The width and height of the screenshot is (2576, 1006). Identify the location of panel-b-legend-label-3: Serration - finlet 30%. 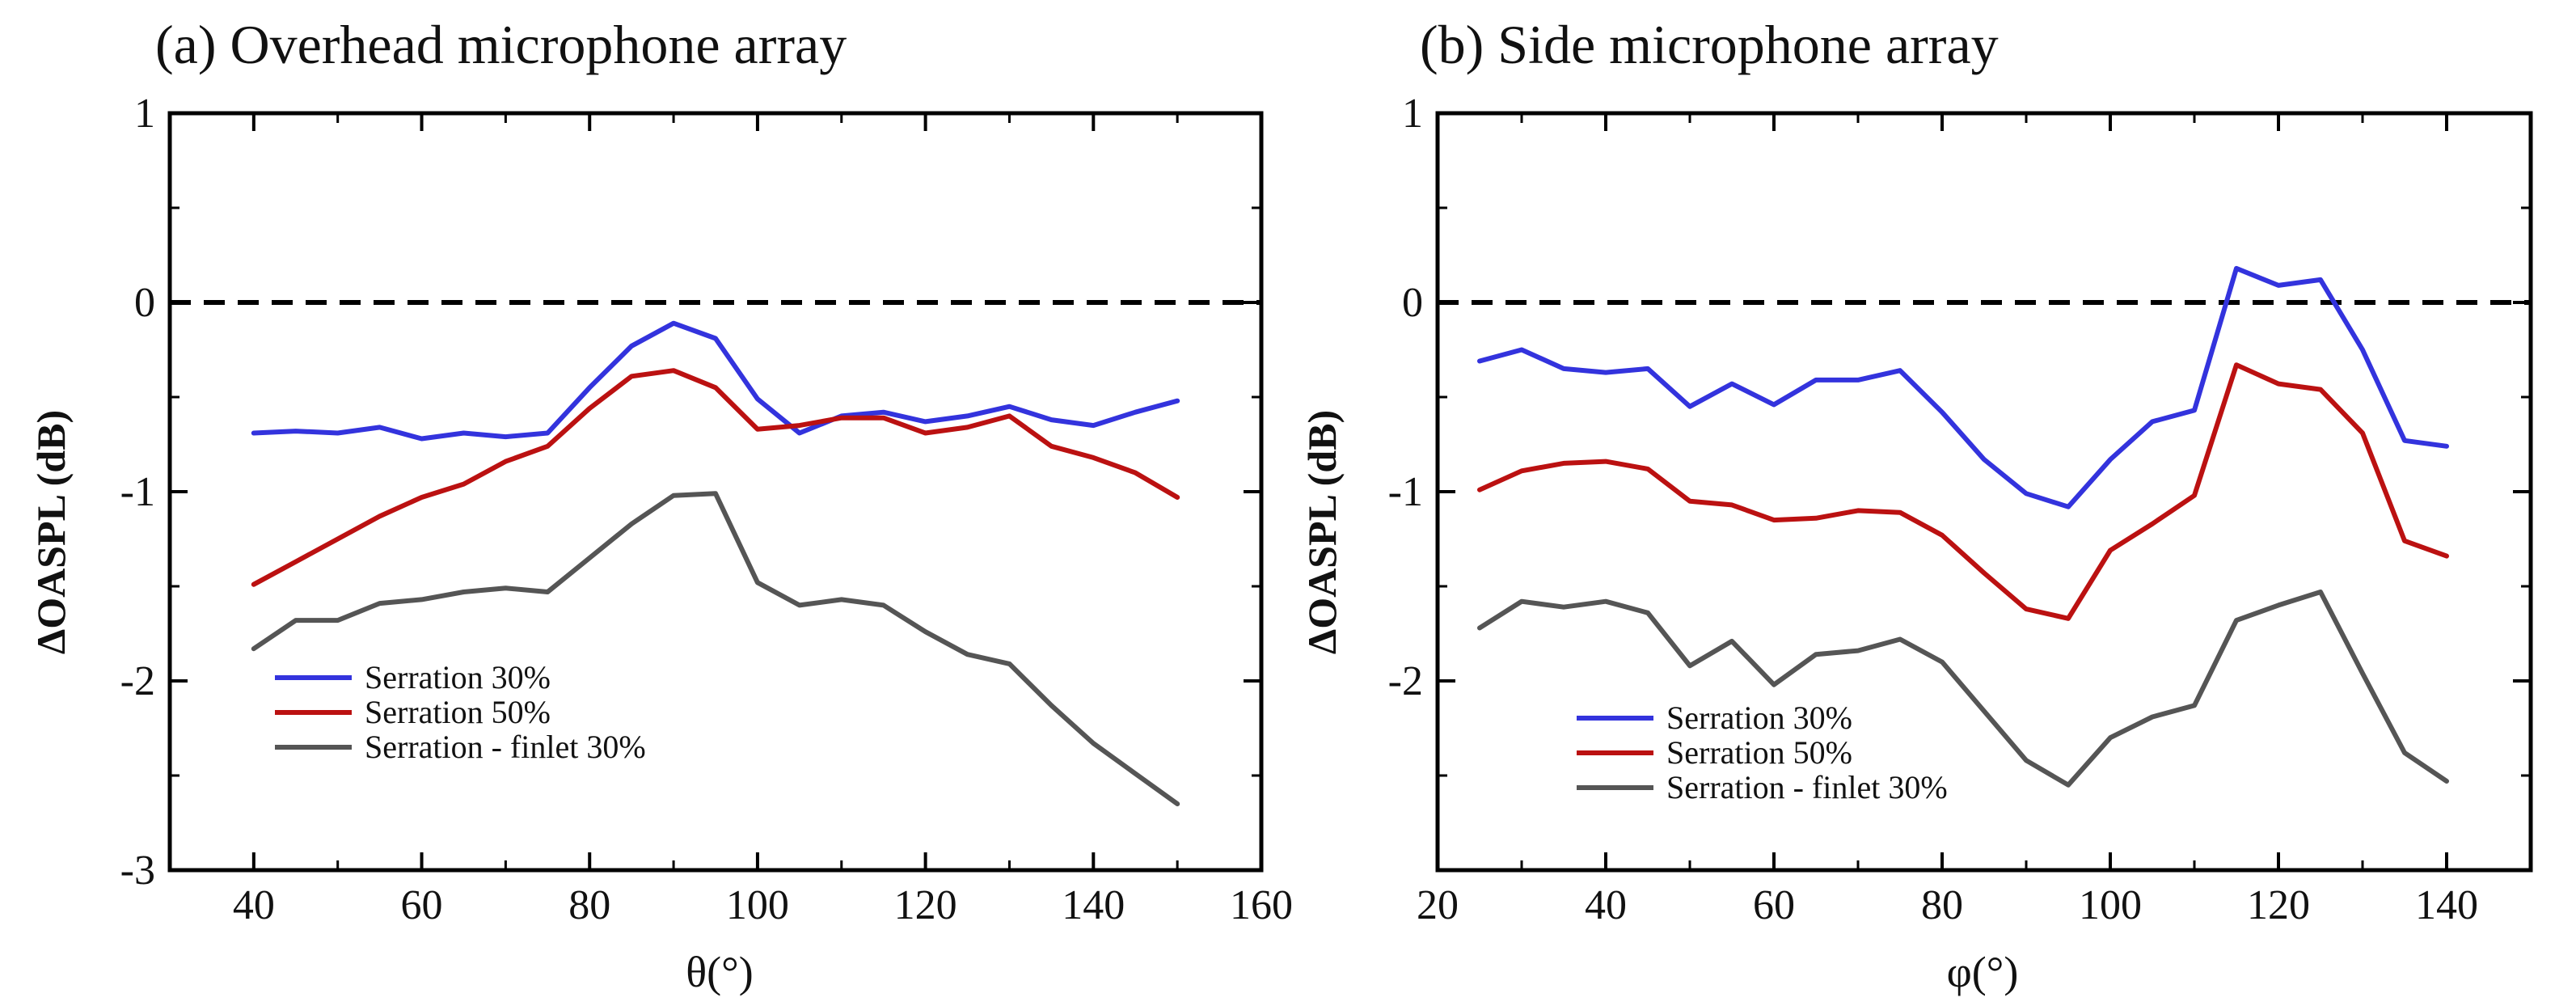
(1807, 787).